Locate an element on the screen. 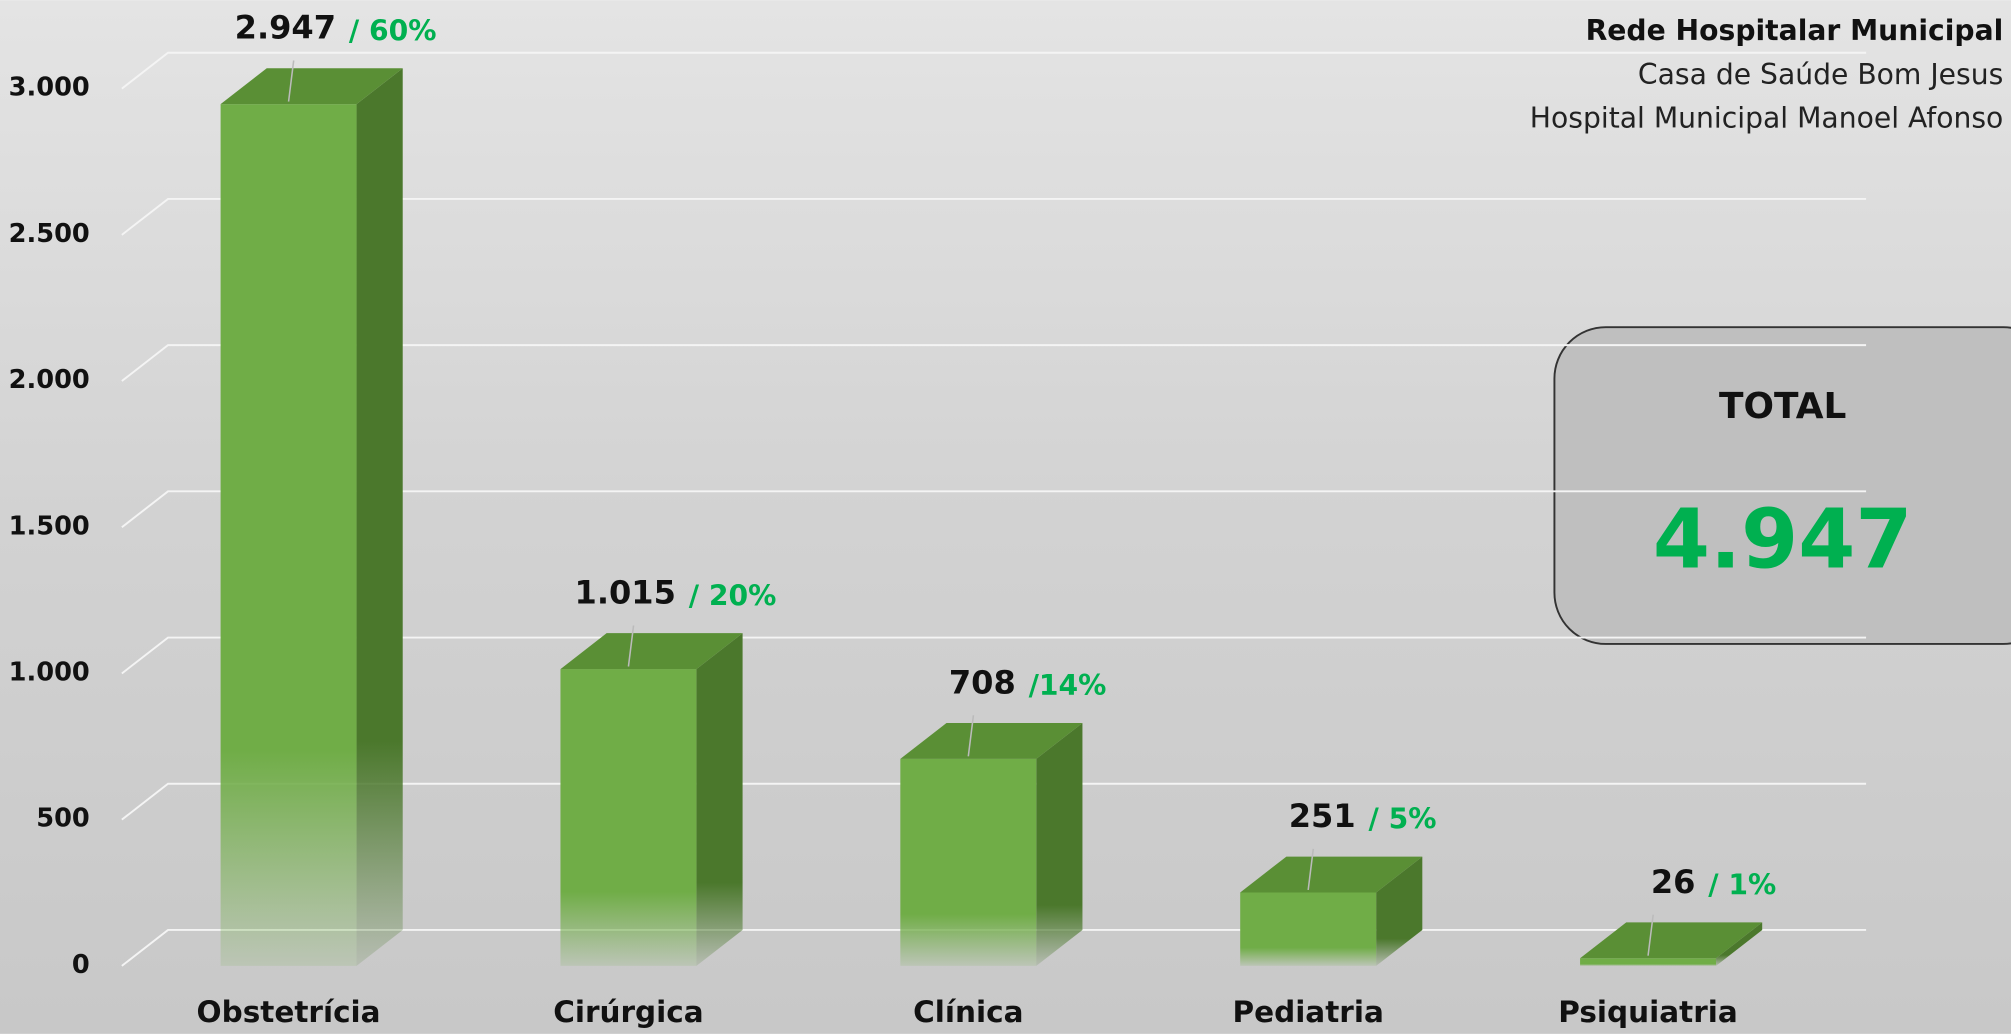 This screenshot has width=2011, height=1034. percent-label: /14% is located at coordinates (1068, 685).